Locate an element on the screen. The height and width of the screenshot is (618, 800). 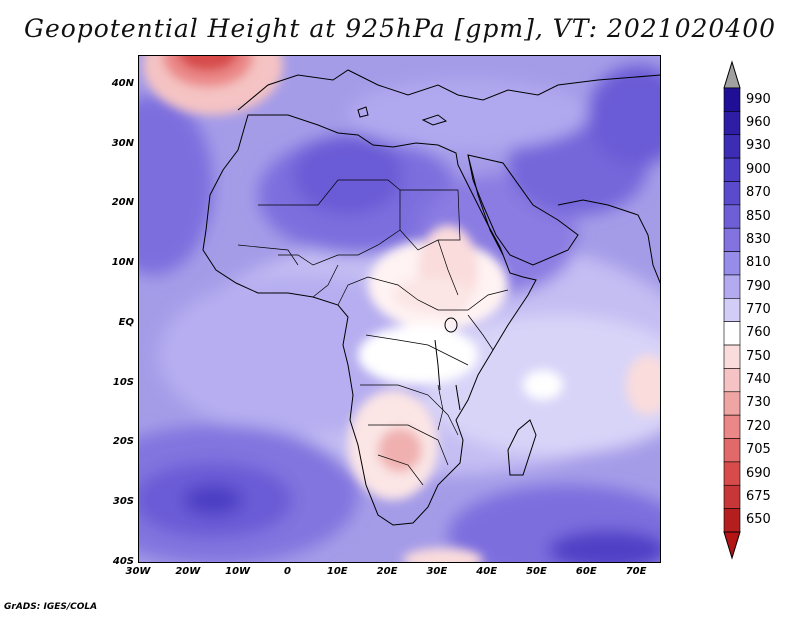
lat-tick-label: 40N is located at coordinates (122, 83).